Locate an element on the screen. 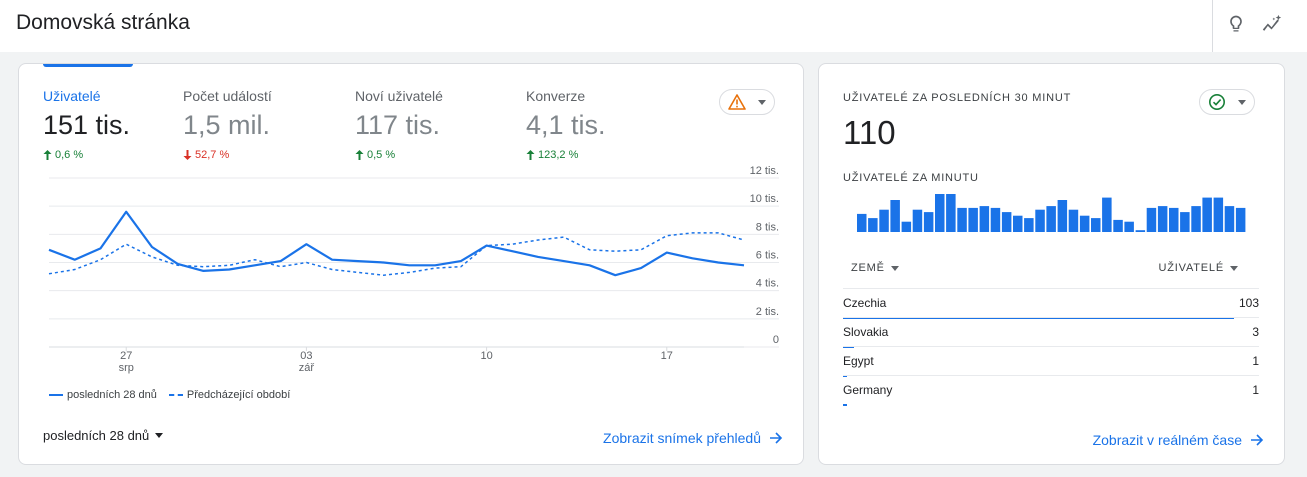 The width and height of the screenshot is (1307, 477). metric-change: 123,2 % is located at coordinates (566, 155).